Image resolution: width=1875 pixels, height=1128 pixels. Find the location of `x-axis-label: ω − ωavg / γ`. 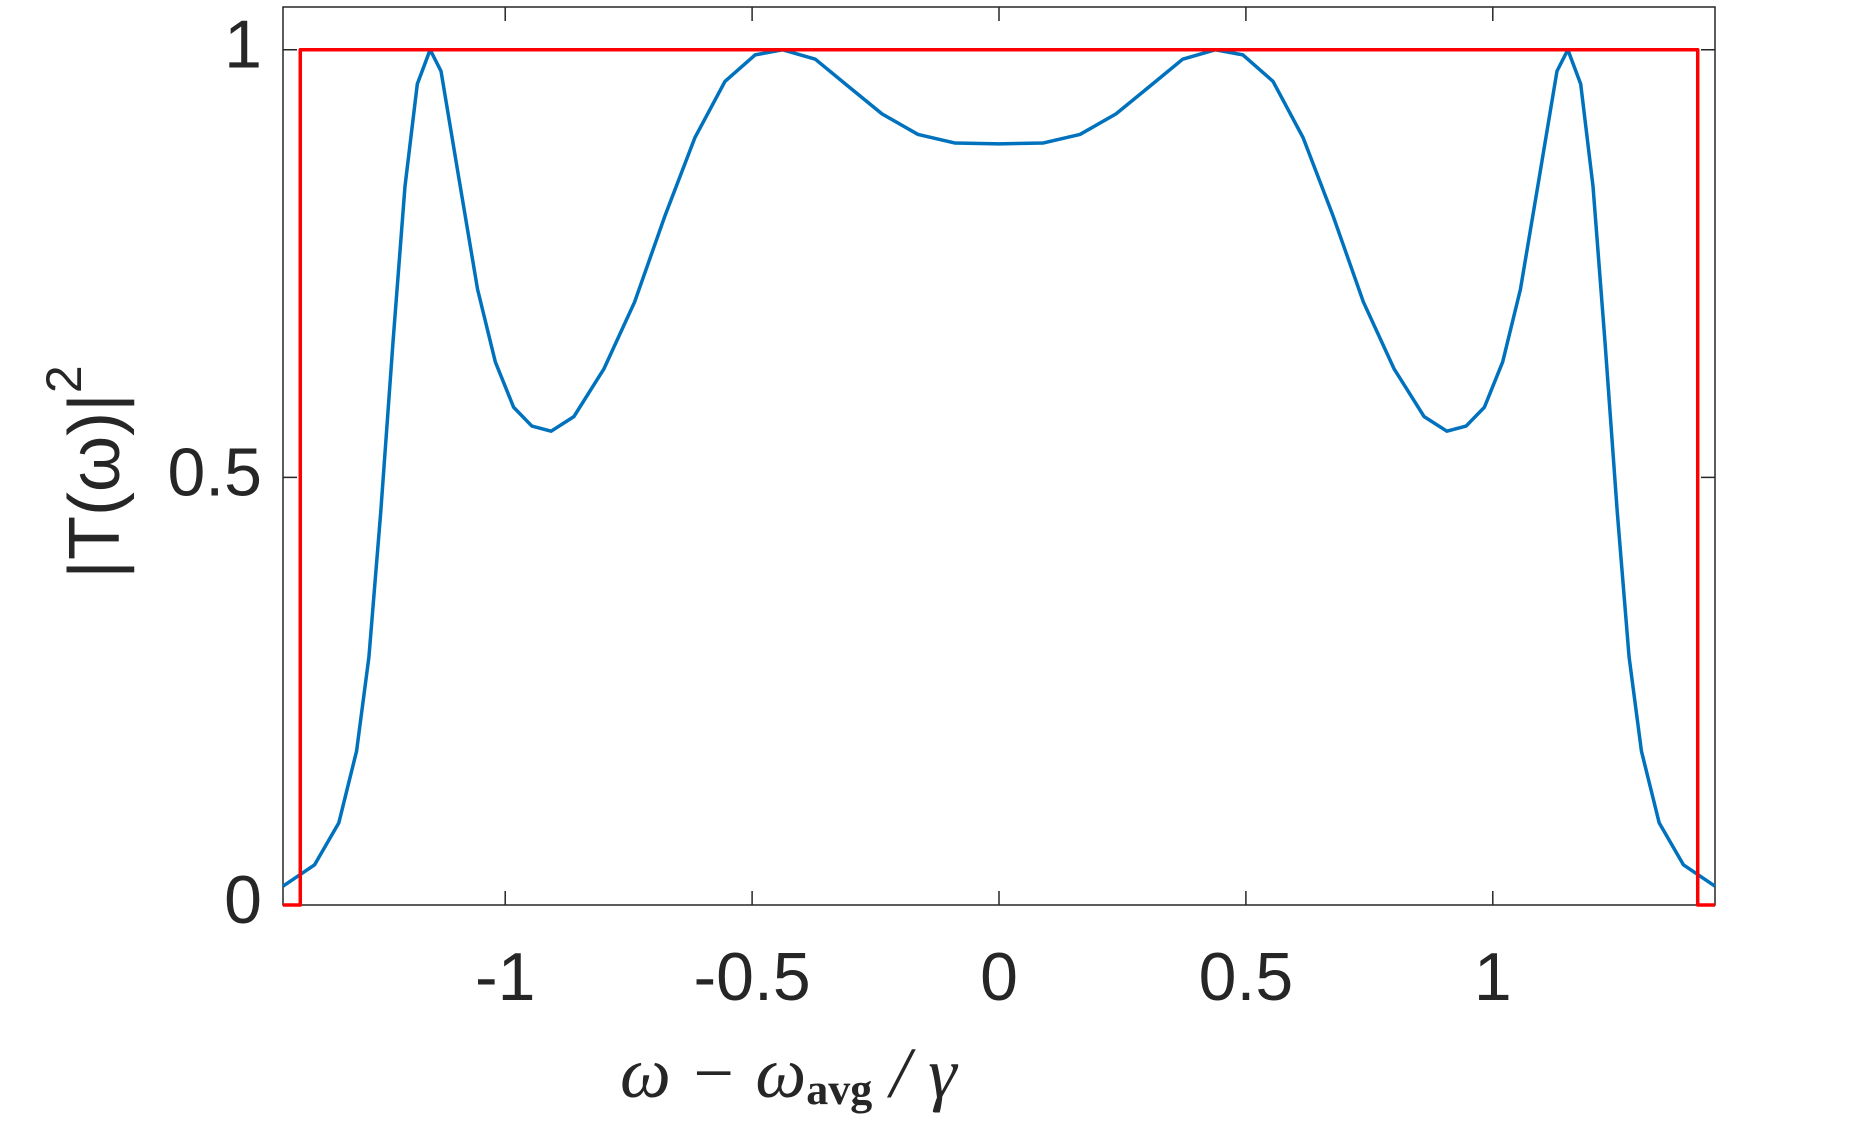

x-axis-label: ω − ωavg / γ is located at coordinates (789, 1074).